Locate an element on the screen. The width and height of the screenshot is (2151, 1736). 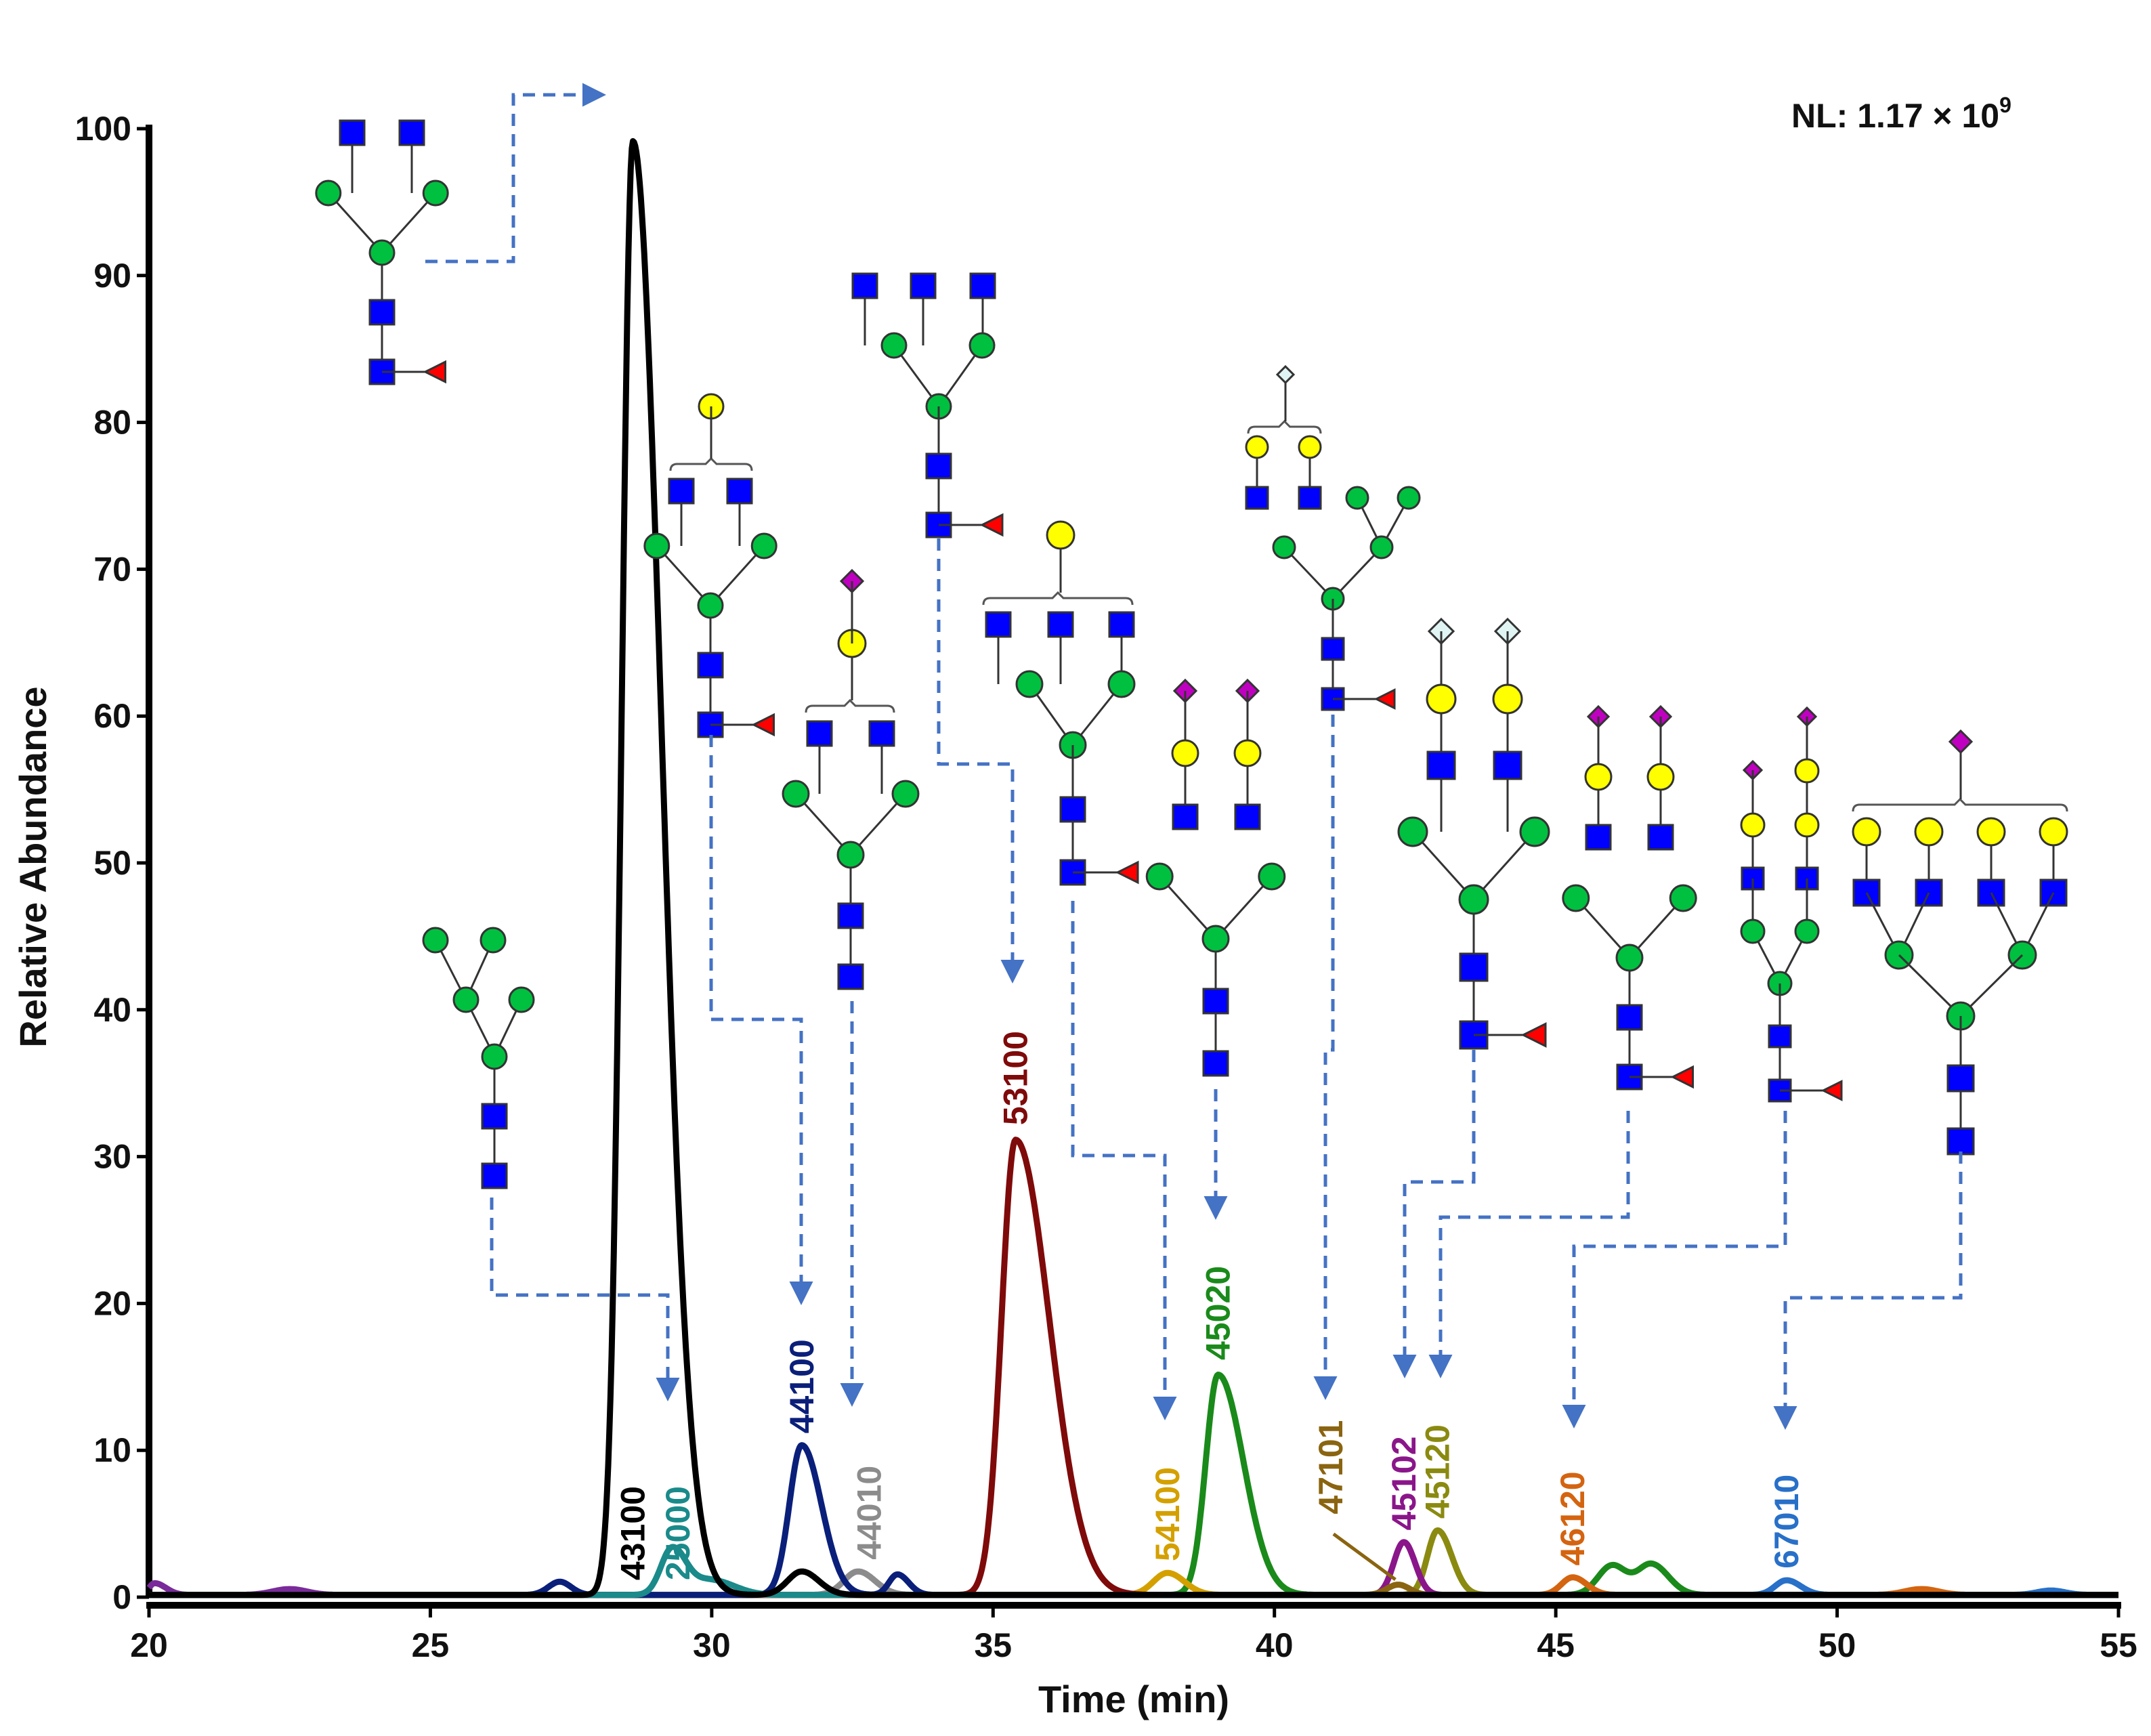
peak-47101-leader is located at coordinates (1364, 1556).